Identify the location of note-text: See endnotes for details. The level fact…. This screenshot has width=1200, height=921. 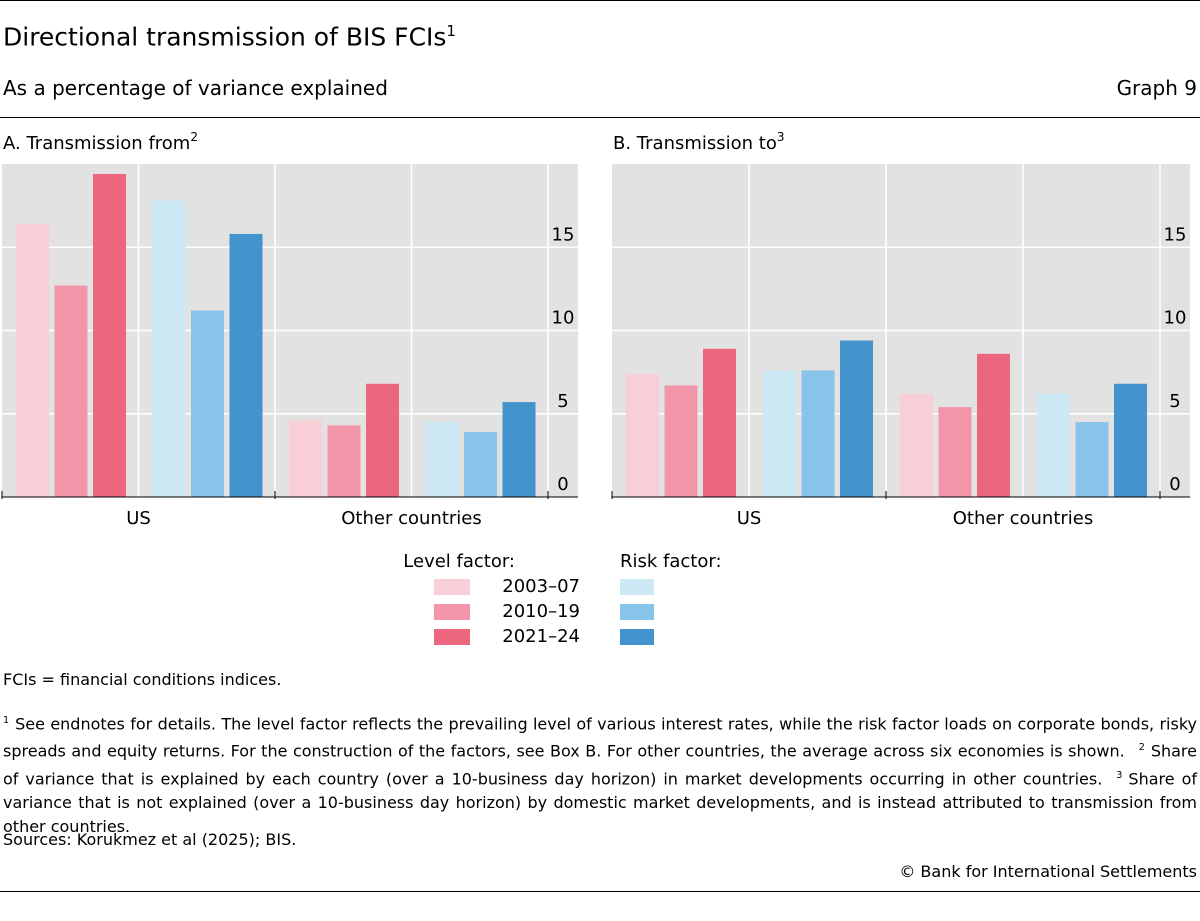
(600, 737).